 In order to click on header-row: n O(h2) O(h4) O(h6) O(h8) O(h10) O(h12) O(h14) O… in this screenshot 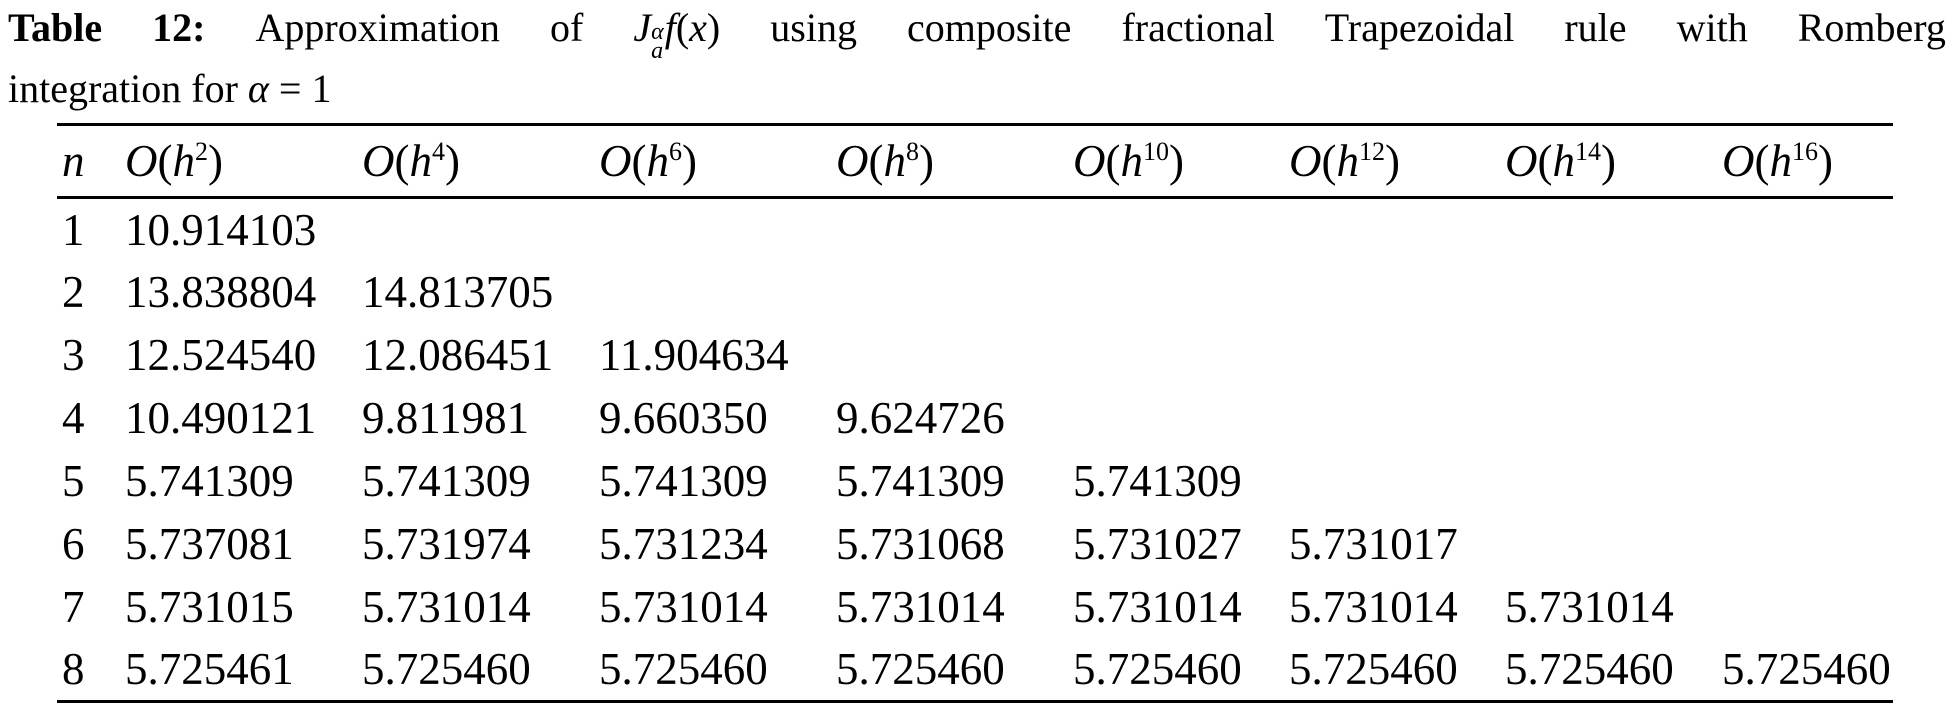, I will do `click(975, 161)`.